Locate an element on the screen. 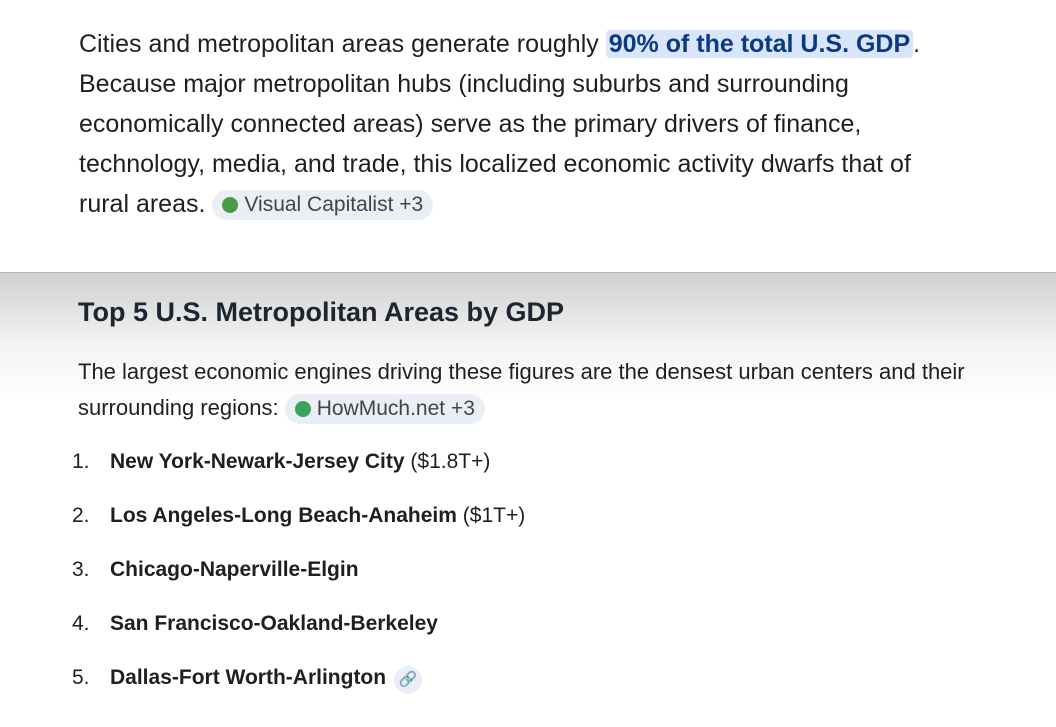 Image resolution: width=1056 pixels, height=727 pixels. item-body: Dallas-Fort Worth-Arlington 🔗 is located at coordinates (266, 680).